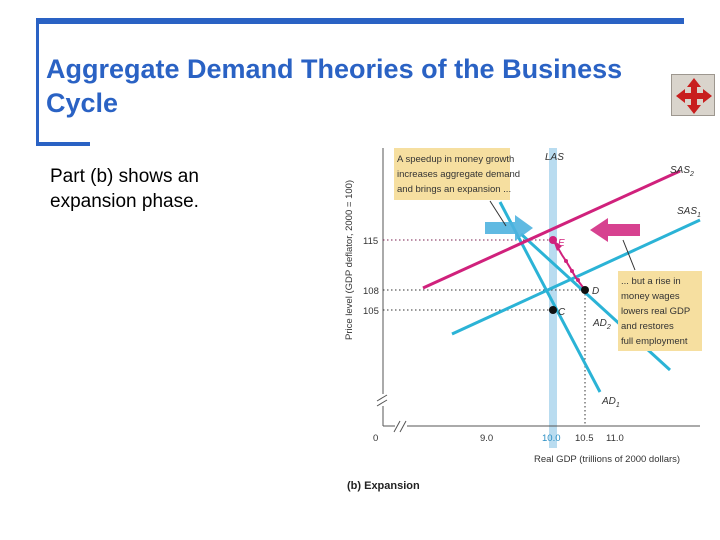 This screenshot has width=720, height=540. I want to click on annotation-right-line-1: ... but a rise in, so click(651, 281).